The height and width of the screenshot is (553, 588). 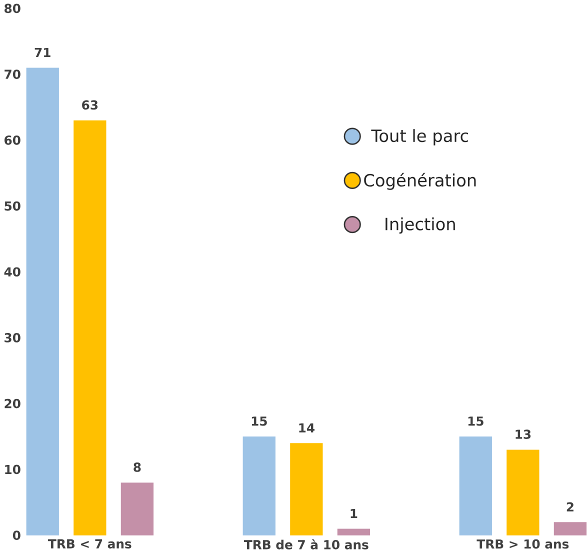 I want to click on legend-label: Injection, so click(x=420, y=225).